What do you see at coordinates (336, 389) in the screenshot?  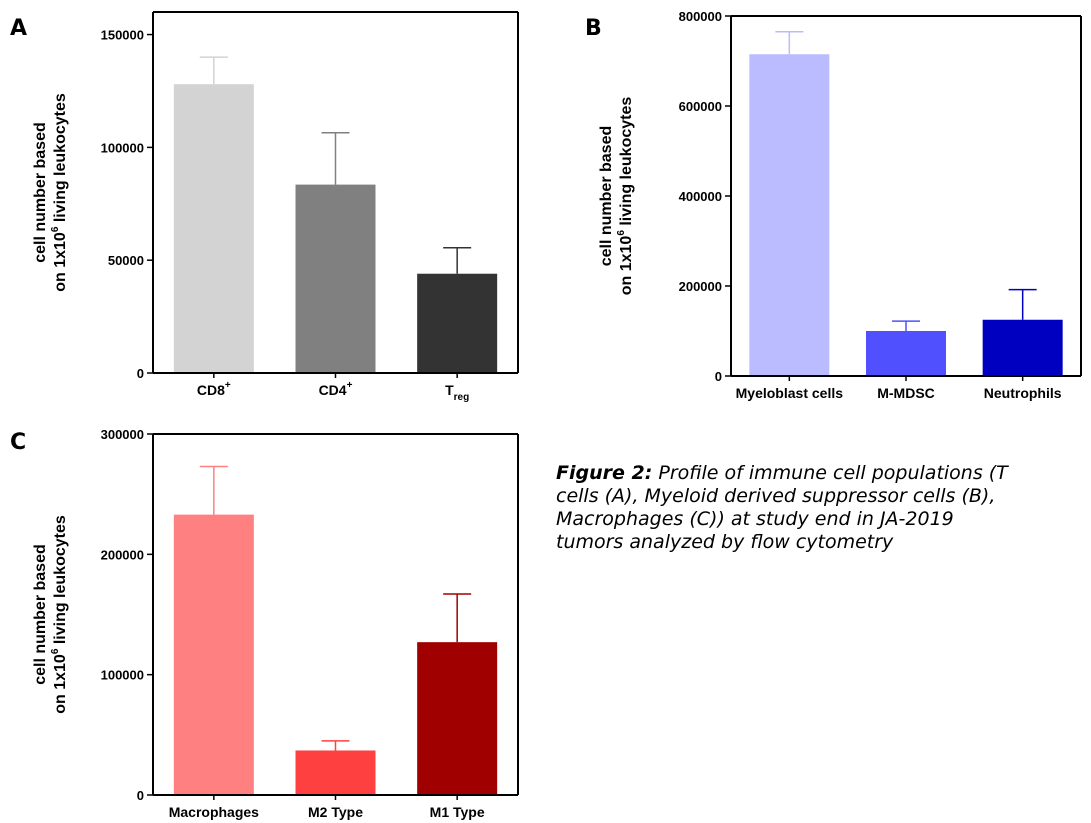 I see `x-tick-label: CD4+` at bounding box center [336, 389].